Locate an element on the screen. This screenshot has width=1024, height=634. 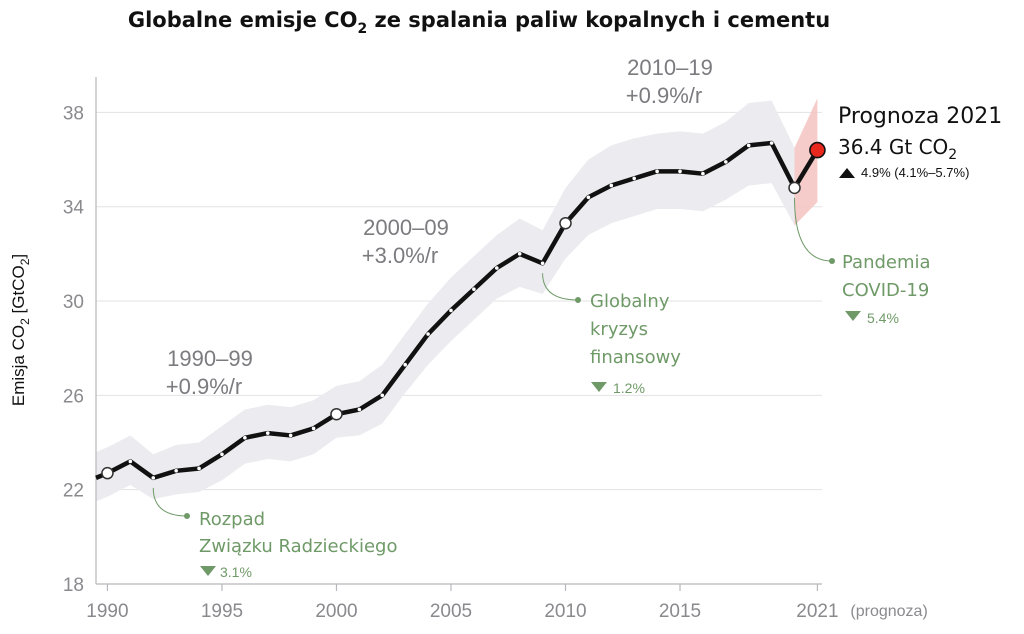
data-point-2016 is located at coordinates (703, 173).